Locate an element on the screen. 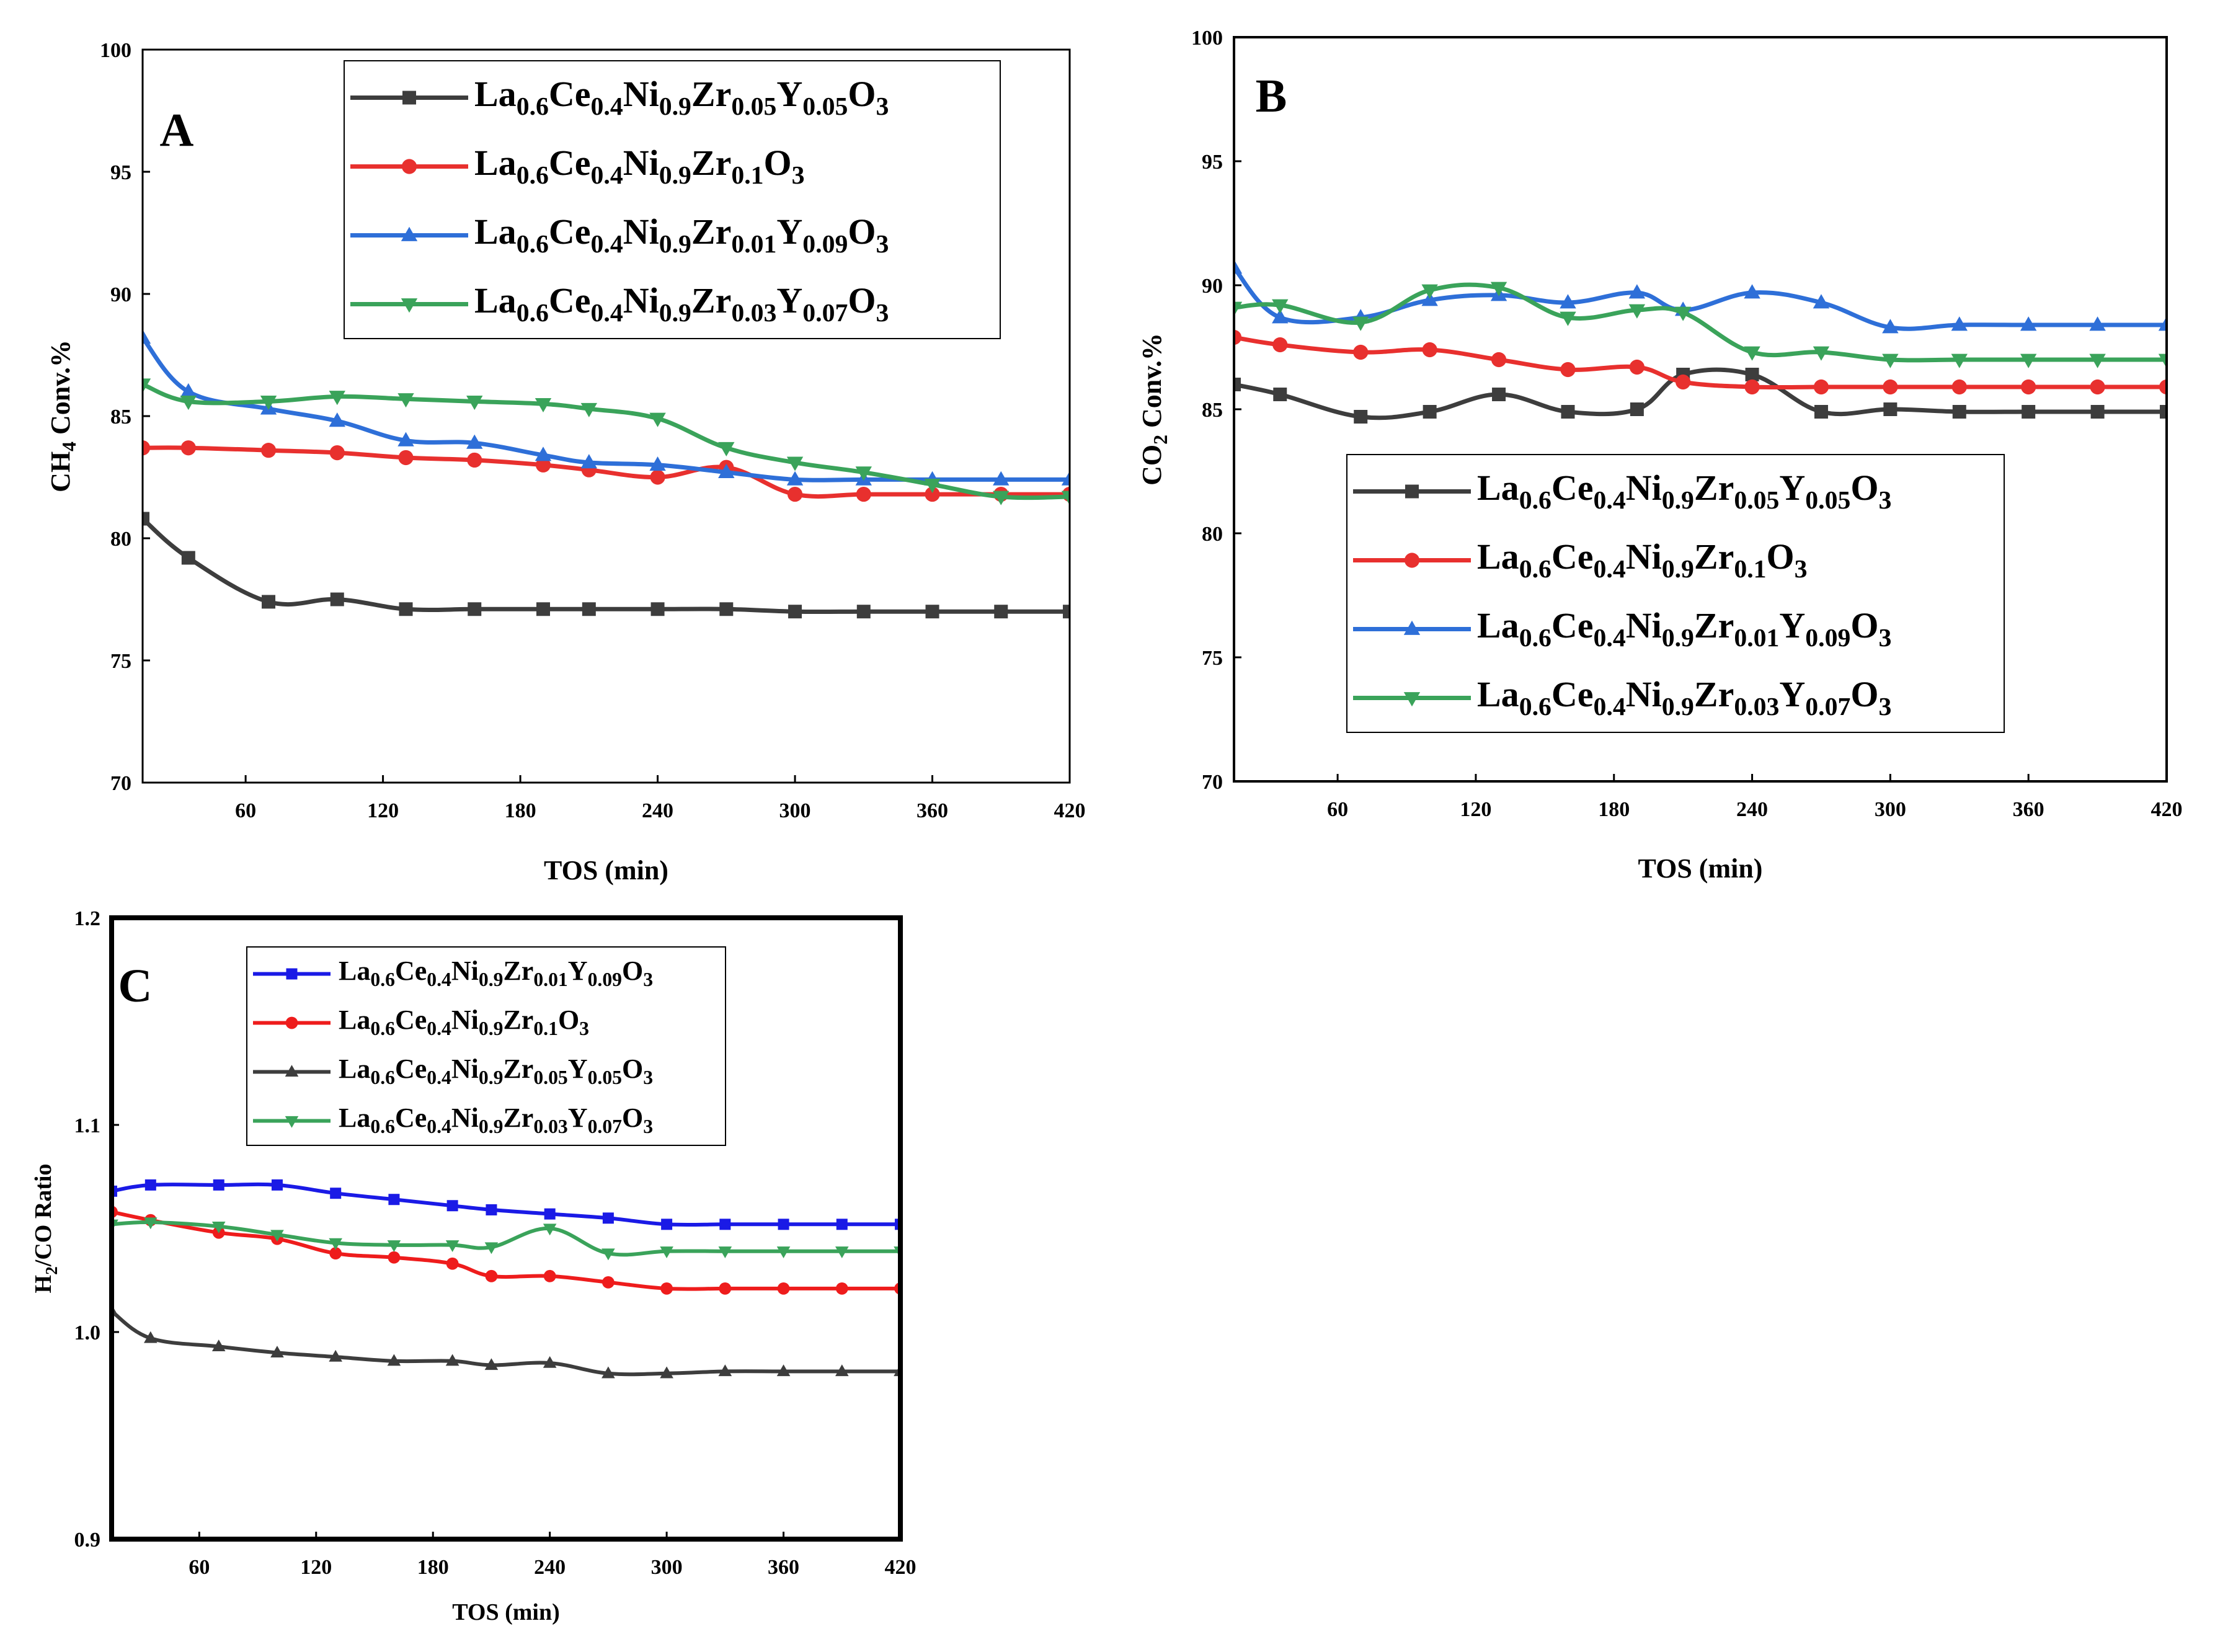  x-tick-label: 60 is located at coordinates (199, 1567).